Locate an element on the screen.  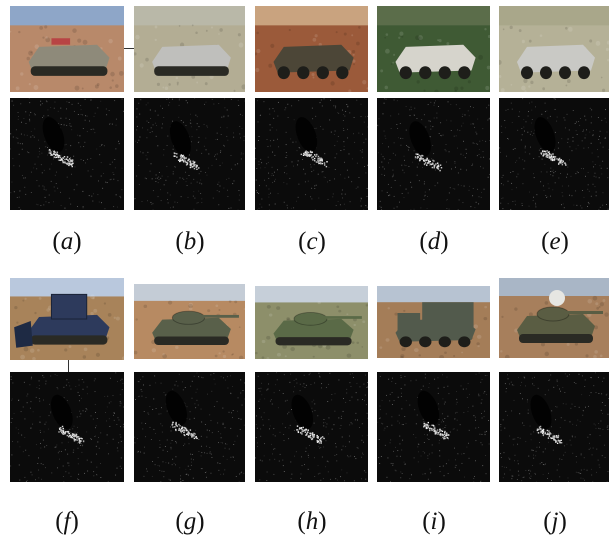
sar-image-e is located at coordinates (554, 154).